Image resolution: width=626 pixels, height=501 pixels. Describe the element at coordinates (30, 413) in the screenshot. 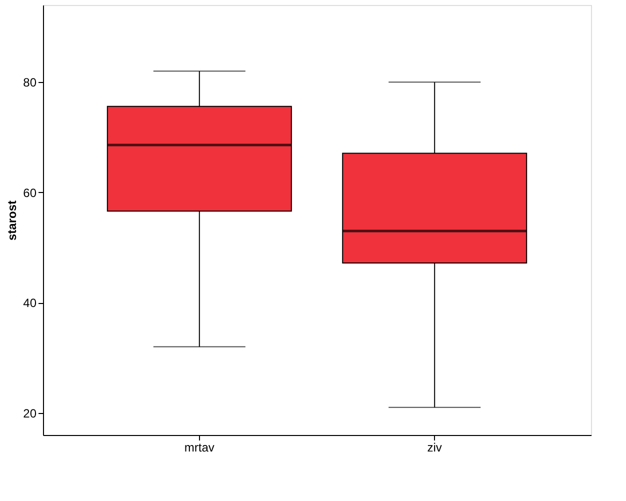

I see `y-tick-label: 20` at that location.